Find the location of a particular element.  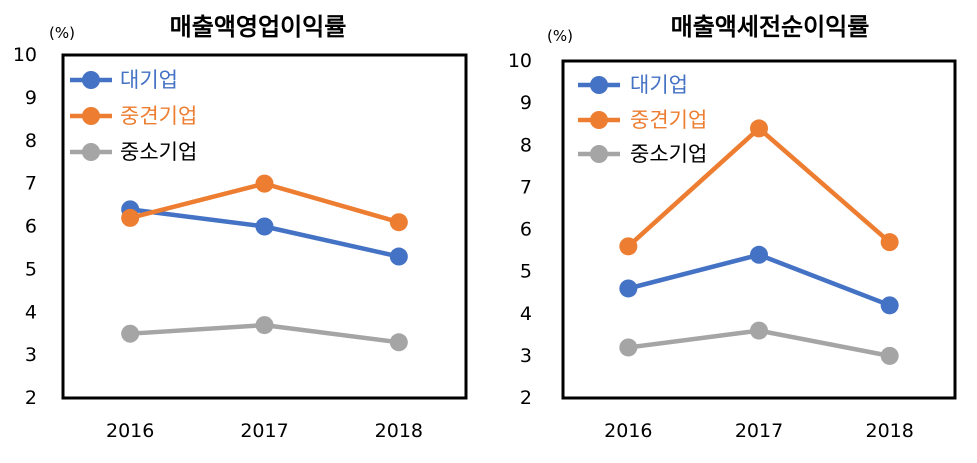

chart-title: 매출액영업이익률 is located at coordinates (258, 27).